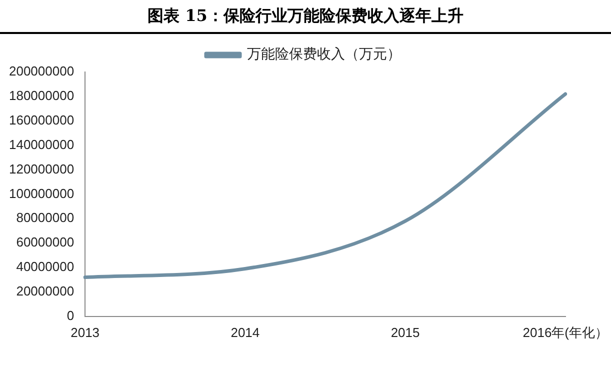  What do you see at coordinates (324, 54) in the screenshot?
I see `legend-label: 万能险保费收入（万元）` at bounding box center [324, 54].